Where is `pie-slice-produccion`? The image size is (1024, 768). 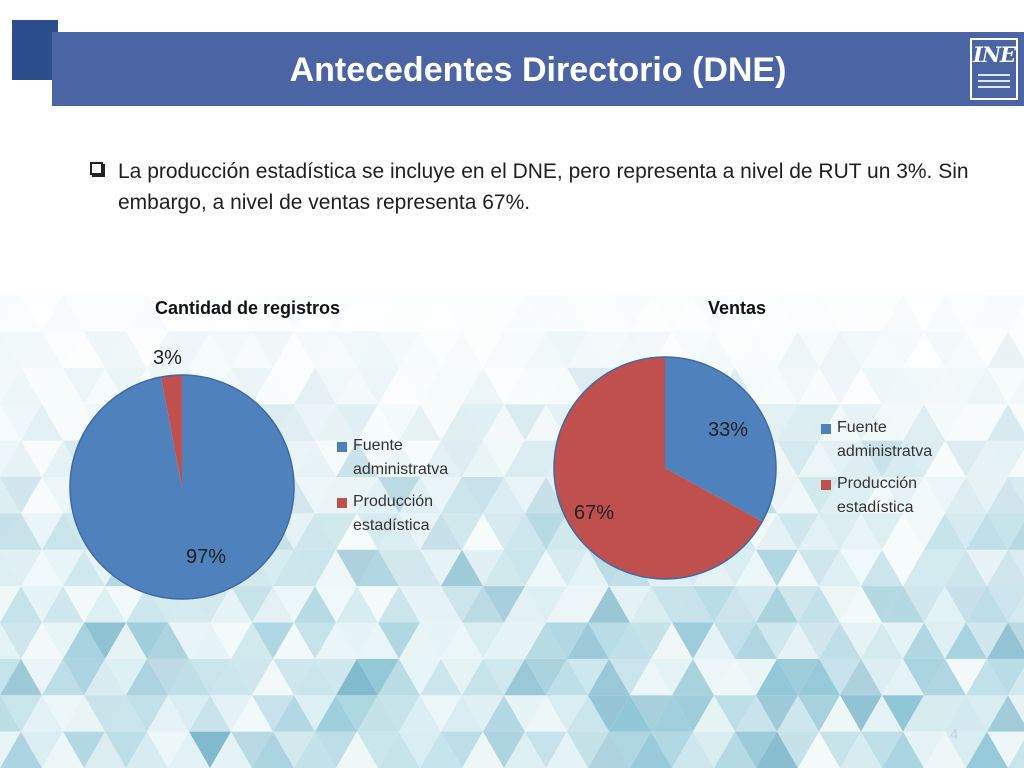 pie-slice-produccion is located at coordinates (658, 468).